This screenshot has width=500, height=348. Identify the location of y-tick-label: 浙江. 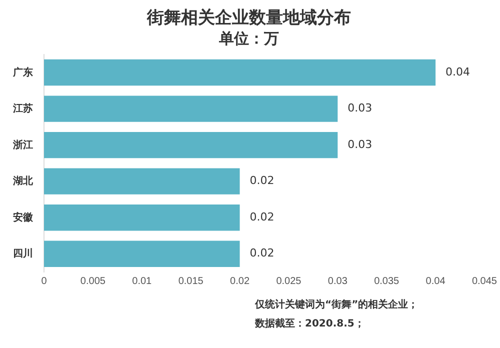
(22, 144).